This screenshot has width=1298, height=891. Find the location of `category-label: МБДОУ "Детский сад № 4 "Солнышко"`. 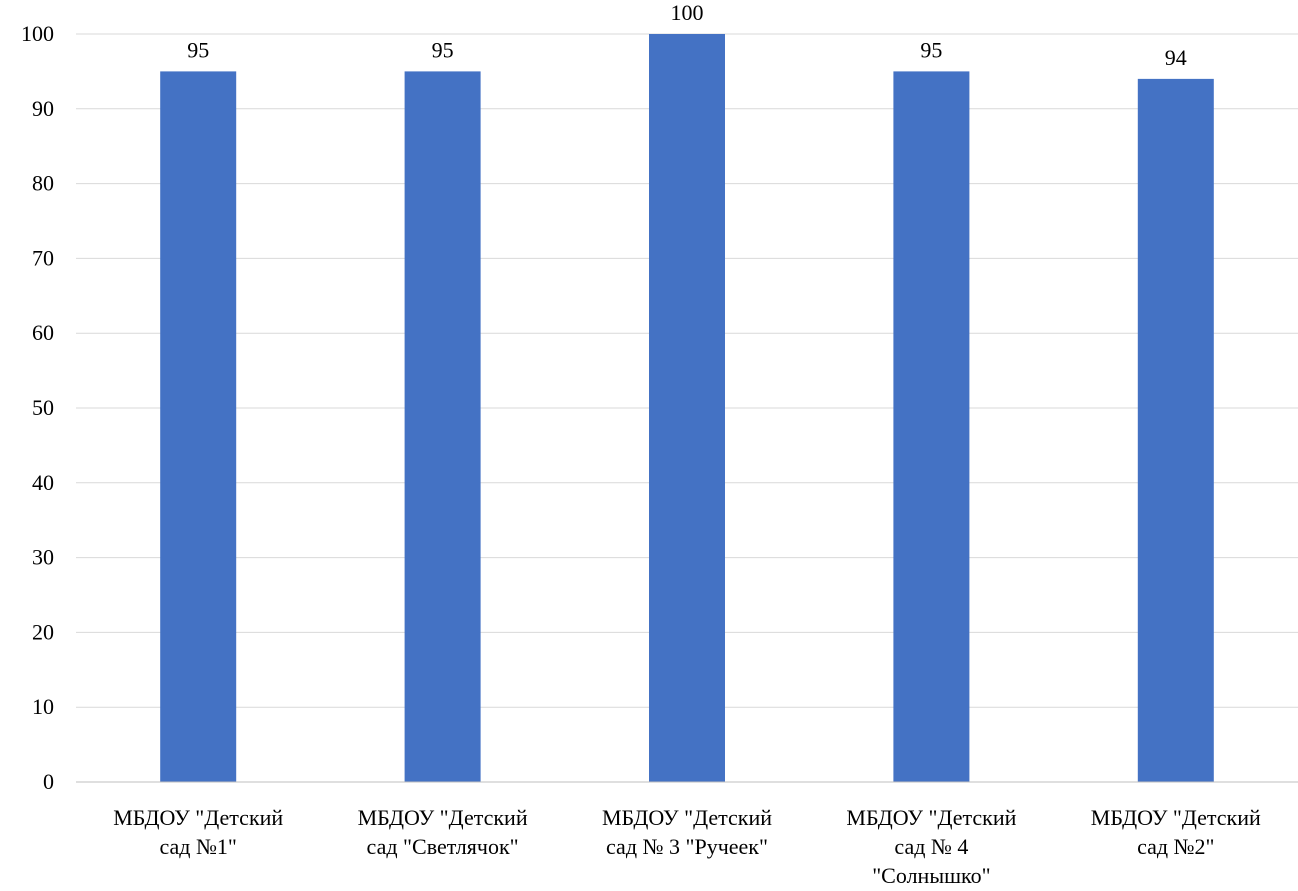

category-label: МБДОУ "Детский сад № 4 "Солнышко" is located at coordinates (931, 846).